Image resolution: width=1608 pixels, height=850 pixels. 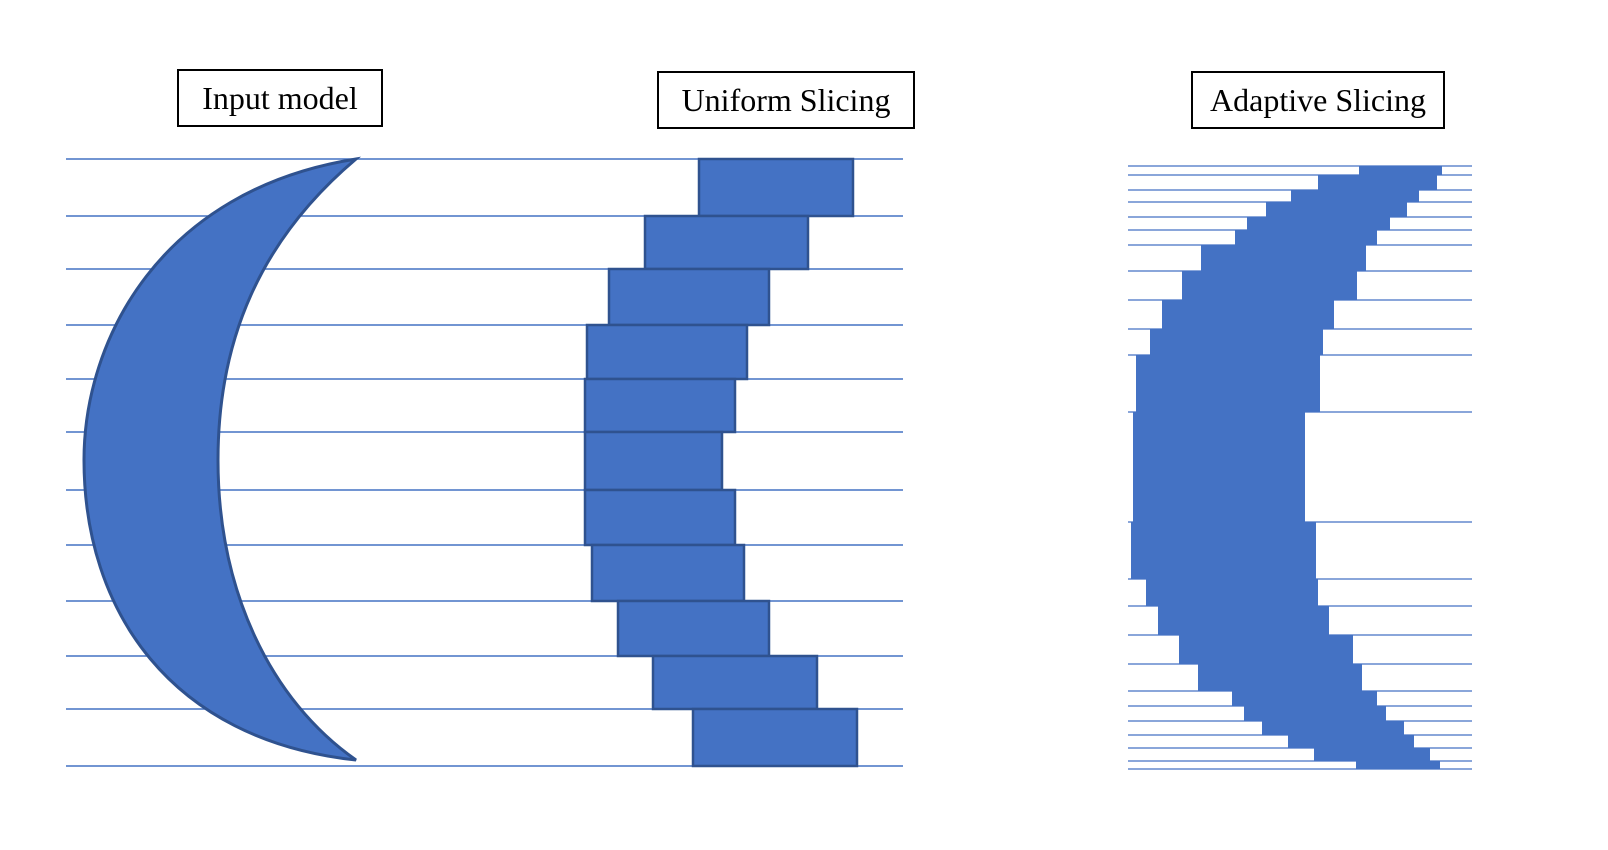 What do you see at coordinates (786, 100) in the screenshot?
I see `uniform-slicing-label: Uniform Slicing` at bounding box center [786, 100].